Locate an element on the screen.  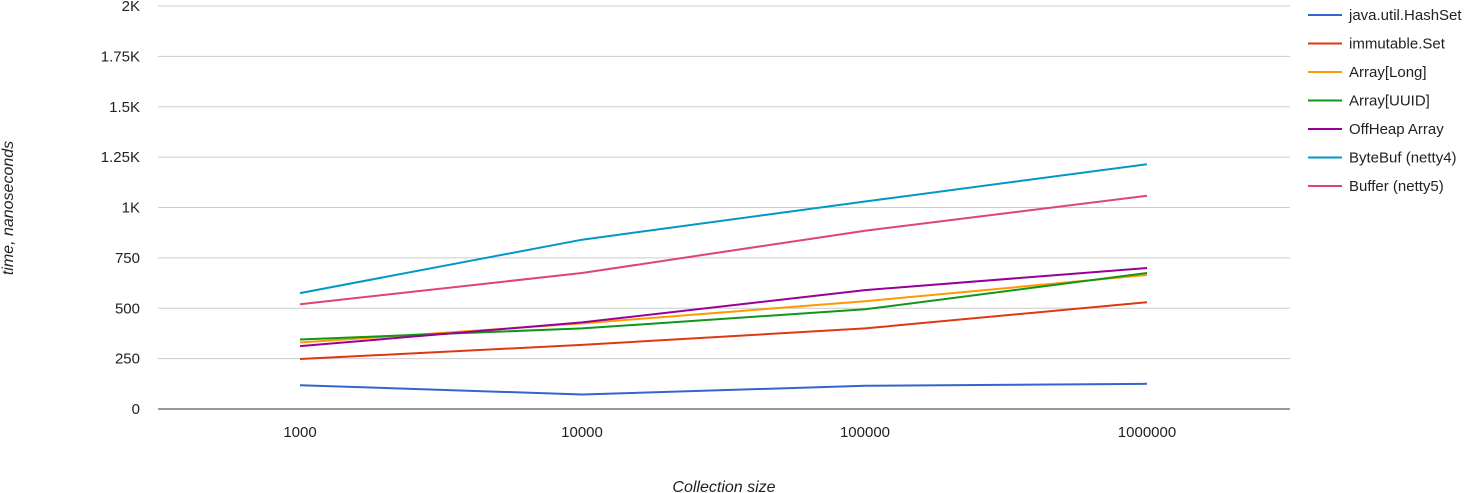
x-axis-title: Collection size is located at coordinates (723, 486).